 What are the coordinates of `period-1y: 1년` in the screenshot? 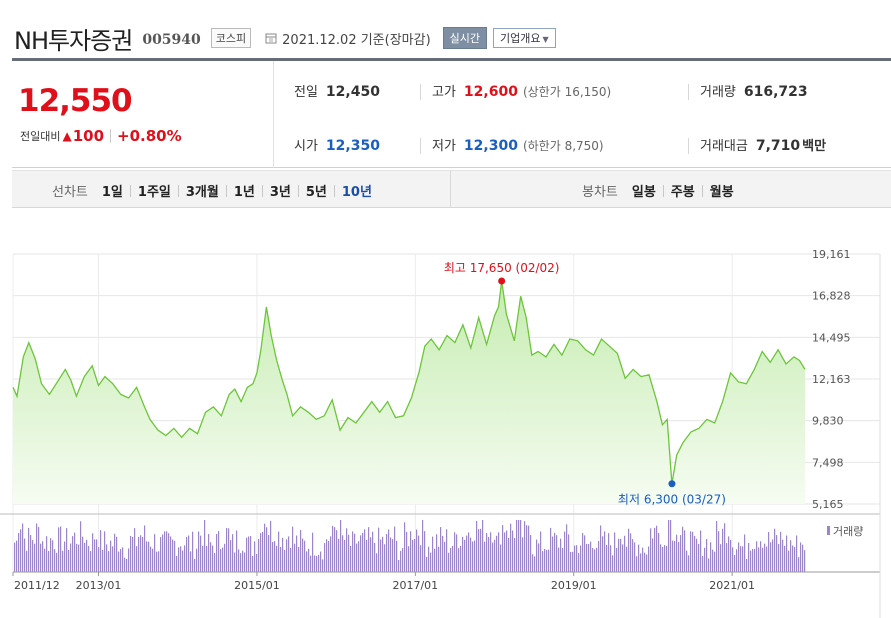 It's located at (244, 192).